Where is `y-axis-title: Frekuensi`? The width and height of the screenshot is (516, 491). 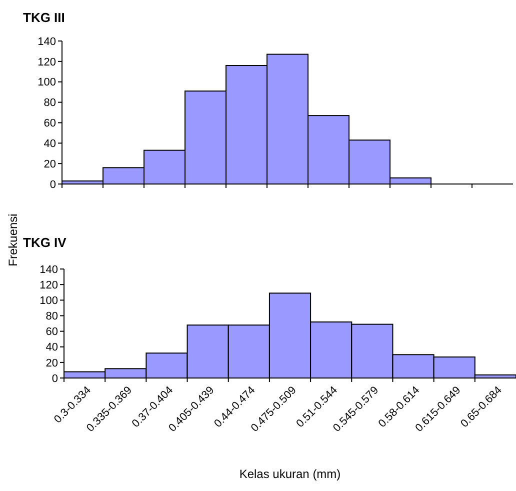
y-axis-title: Frekuensi is located at coordinates (13, 240).